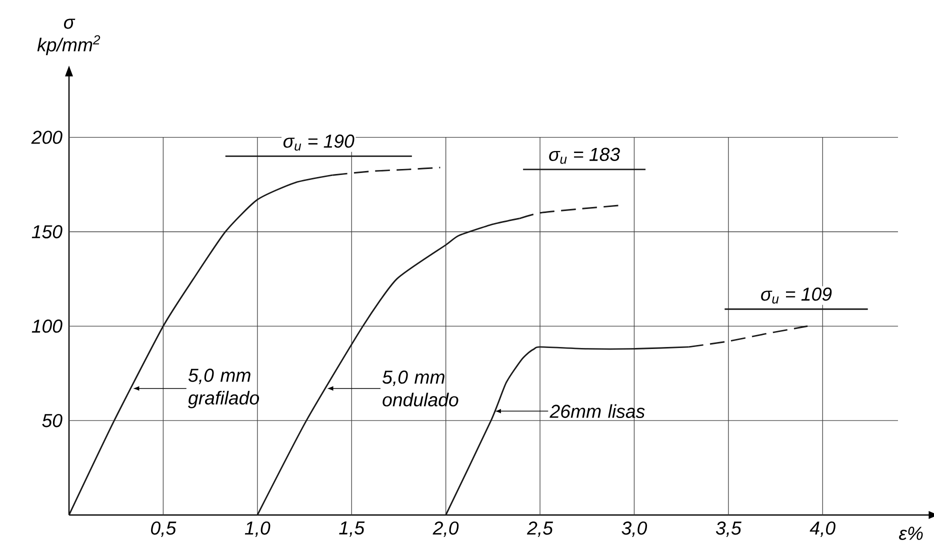 This screenshot has height=551, width=934. Describe the element at coordinates (318, 142) in the screenshot. I see `series-label: σ$_{u}$ = 190` at that location.